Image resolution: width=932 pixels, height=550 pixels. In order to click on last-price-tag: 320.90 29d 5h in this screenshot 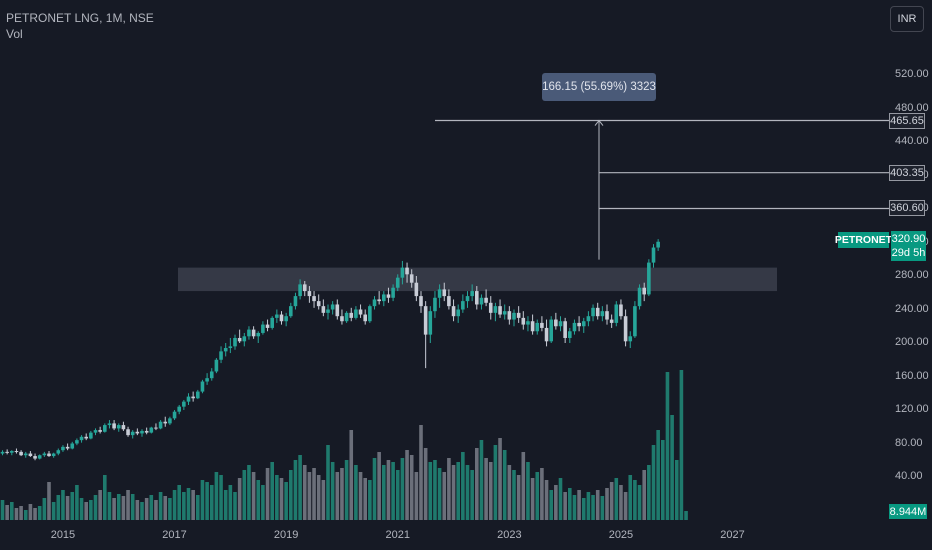, I will do `click(908, 246)`.